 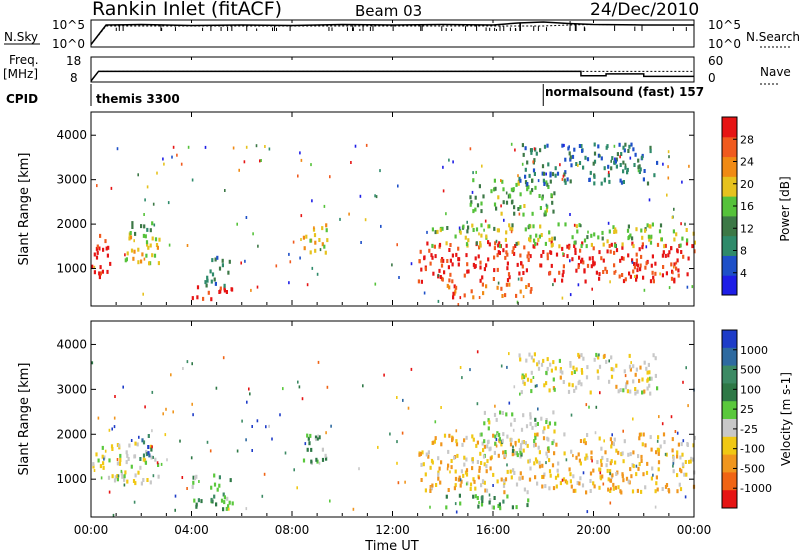 What do you see at coordinates (24, 60) in the screenshot?
I see `freq-left-label-1: Freq.` at bounding box center [24, 60].